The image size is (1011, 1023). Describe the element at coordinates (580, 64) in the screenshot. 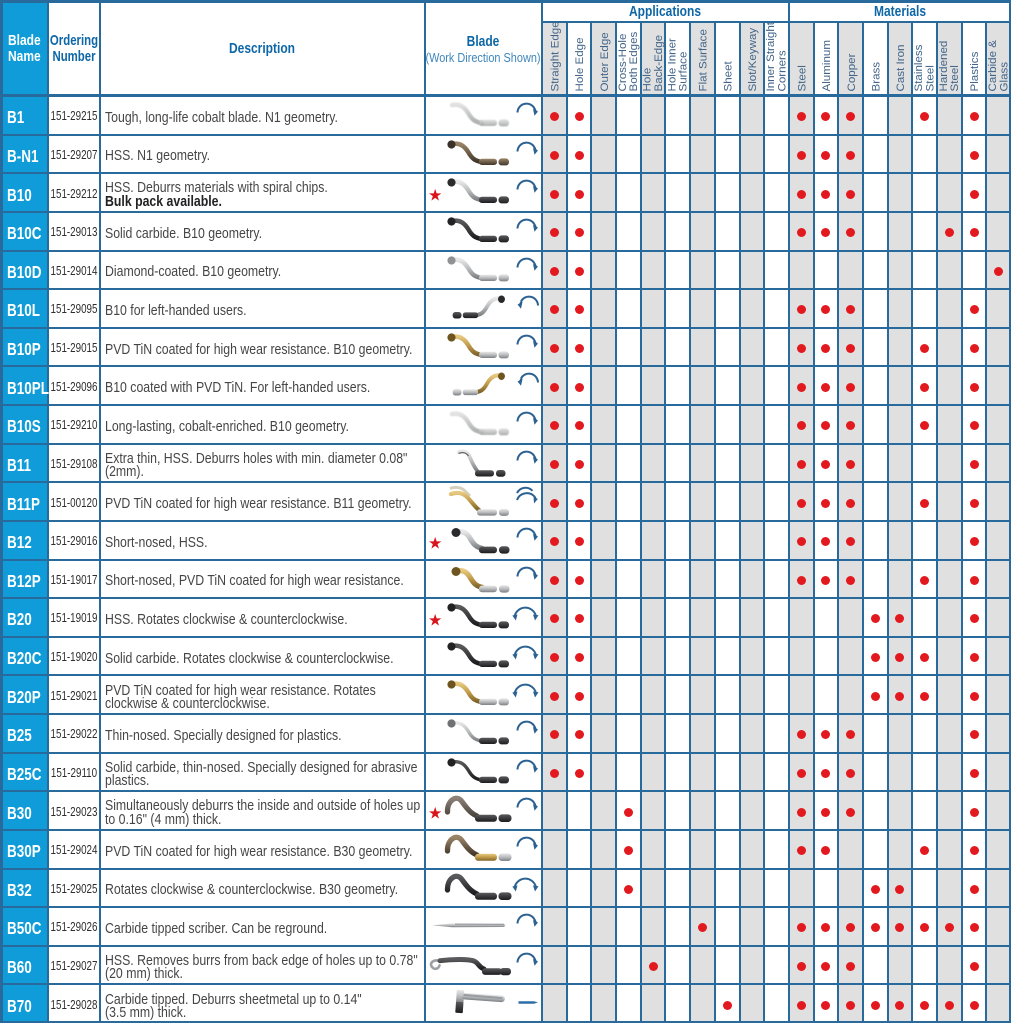

I see `svg-text: Hole Edge` at that location.